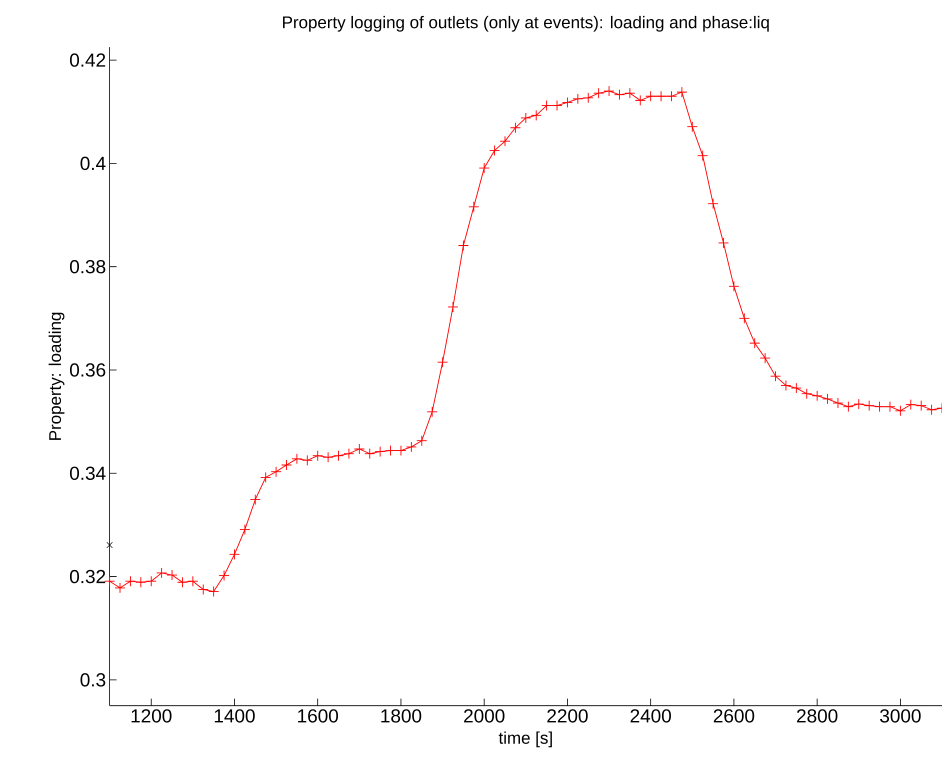 The height and width of the screenshot is (774, 942). What do you see at coordinates (318, 716) in the screenshot?
I see `x-tick-label: 1600` at bounding box center [318, 716].